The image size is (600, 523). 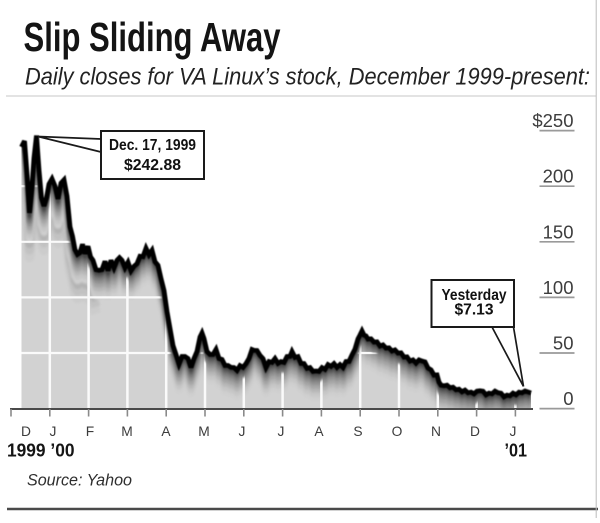 What do you see at coordinates (436, 431) in the screenshot?
I see `svg-text: N` at bounding box center [436, 431].